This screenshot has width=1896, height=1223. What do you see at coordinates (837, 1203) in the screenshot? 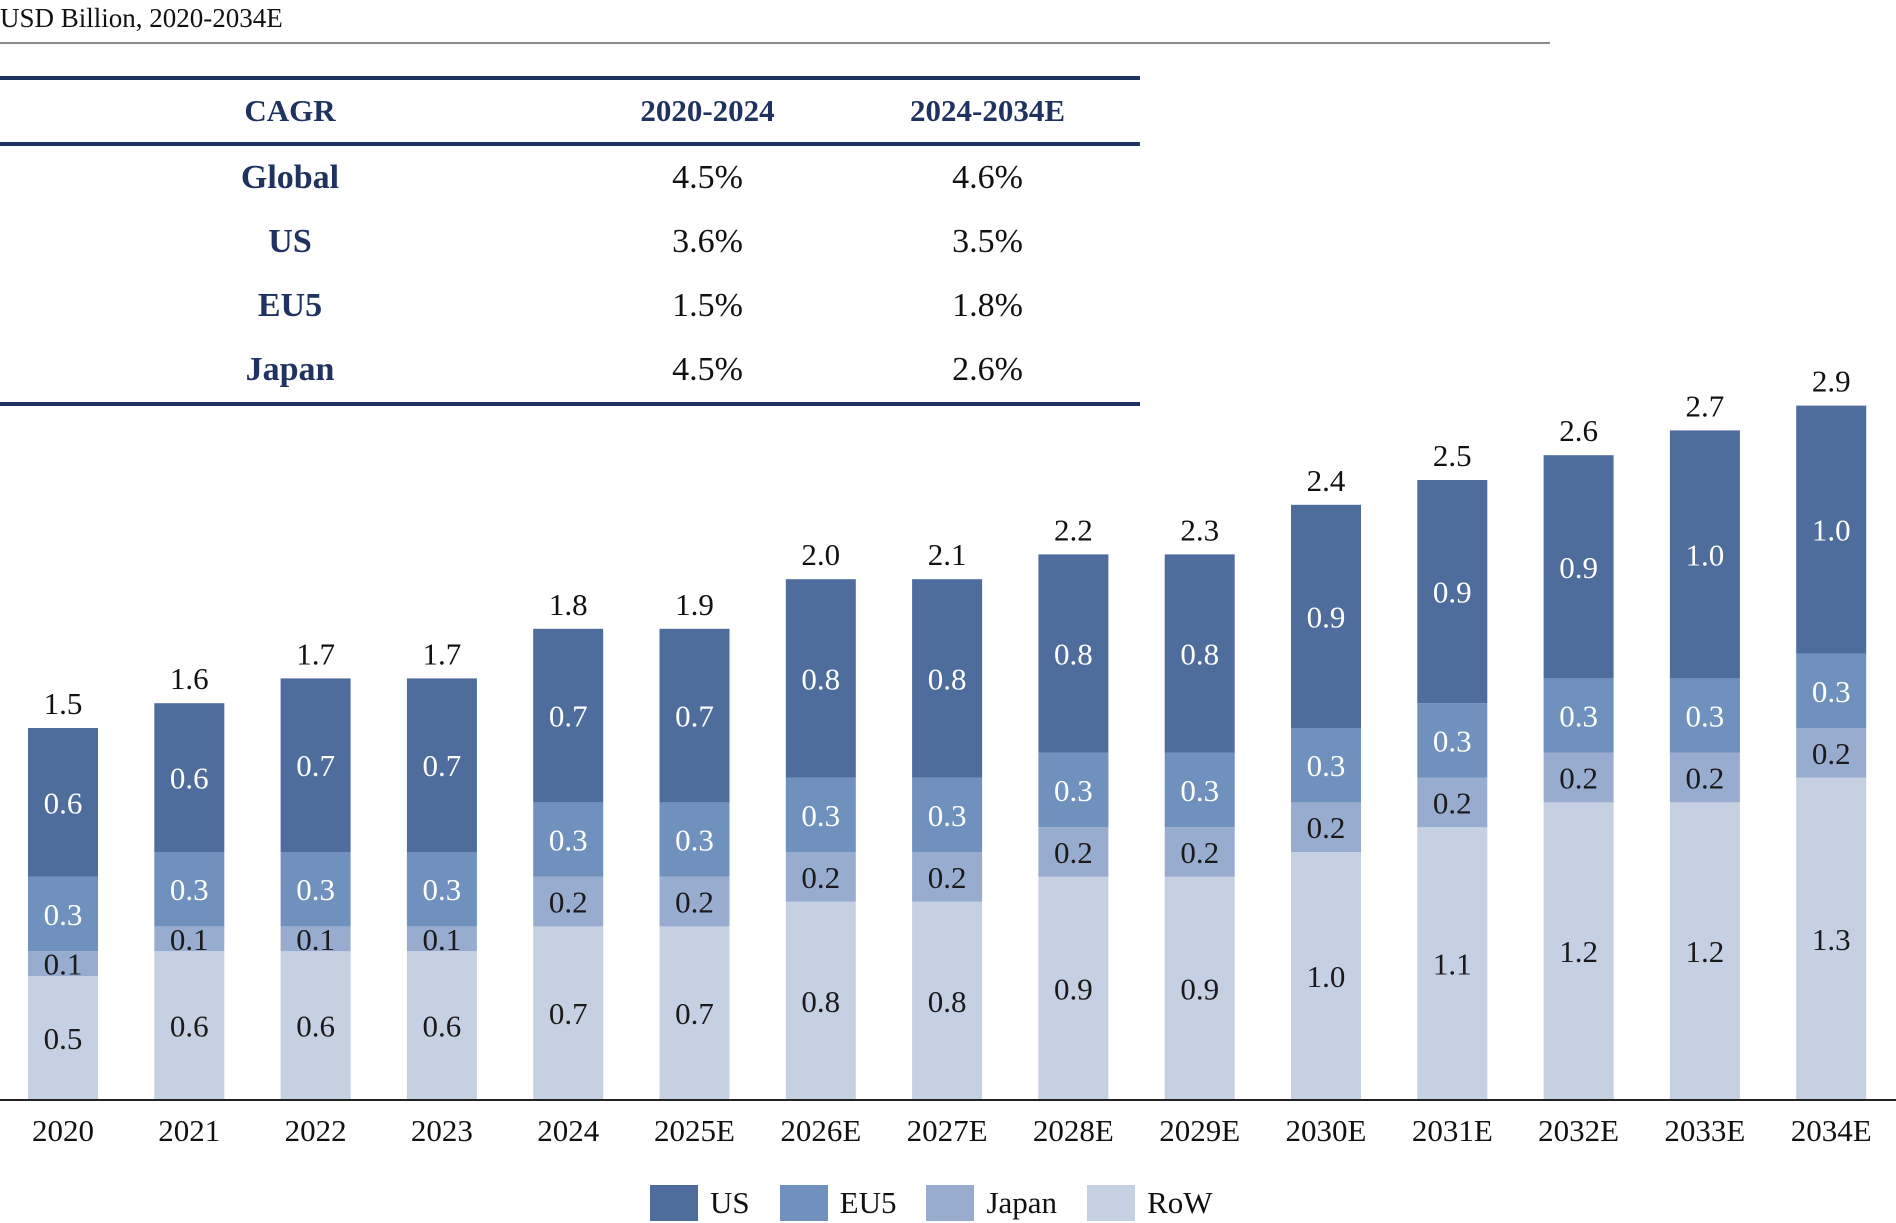
I see `legend-item-eu5: EU5` at bounding box center [837, 1203].